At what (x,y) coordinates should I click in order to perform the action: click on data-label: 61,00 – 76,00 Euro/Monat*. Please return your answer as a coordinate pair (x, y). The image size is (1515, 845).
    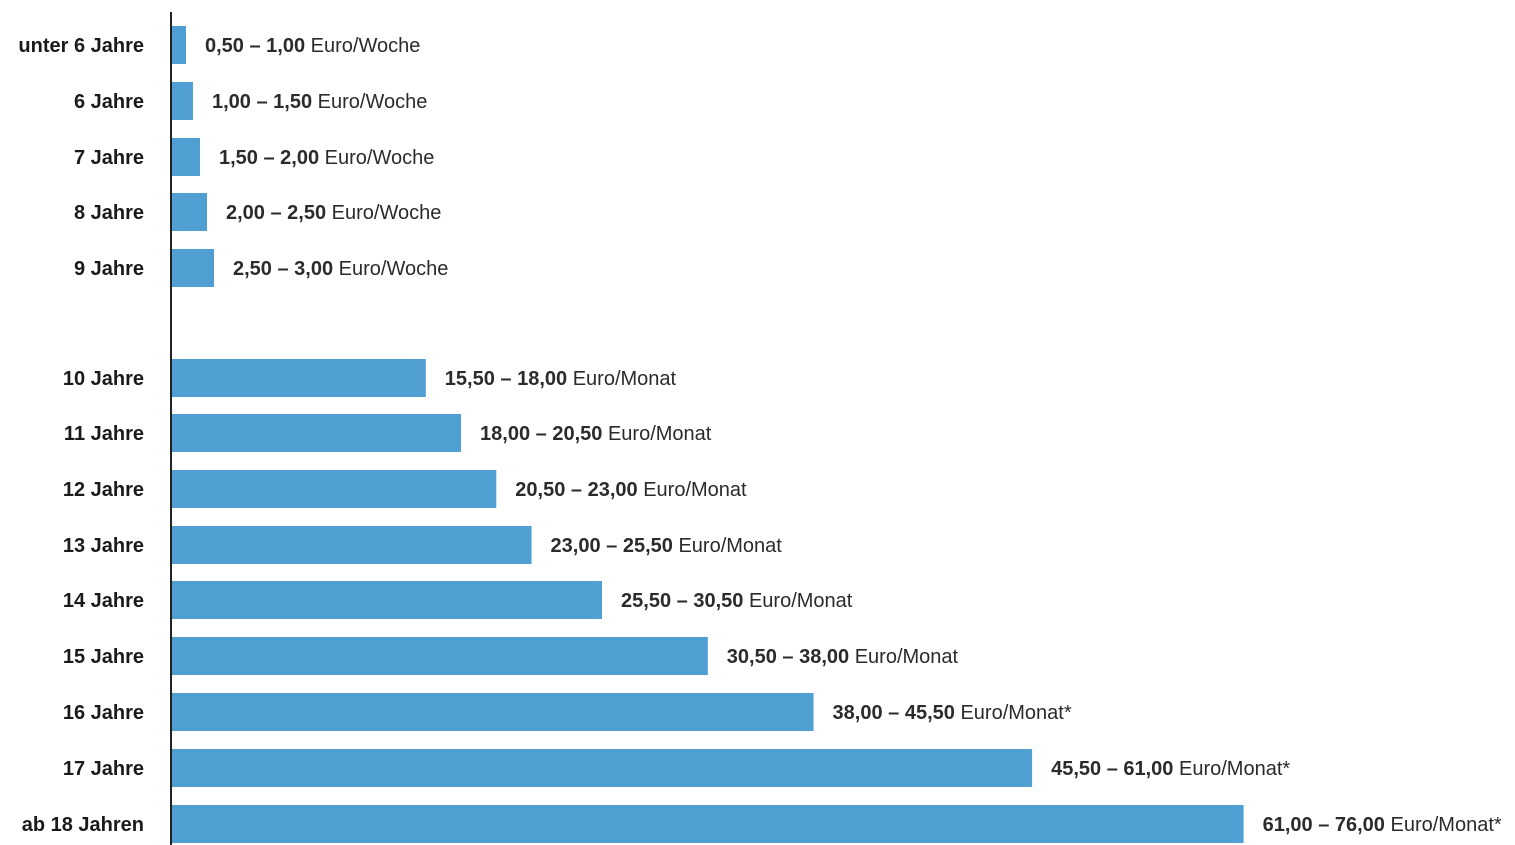
    Looking at the image, I should click on (1382, 825).